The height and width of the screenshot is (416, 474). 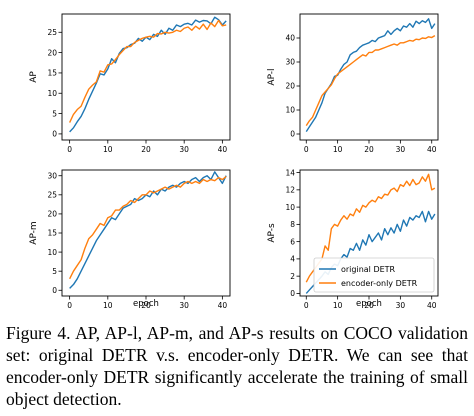 I want to click on chart-panel-1: 0 10 20 30 40 0 5 10 15 20 25 AP, so click(x=130, y=83).